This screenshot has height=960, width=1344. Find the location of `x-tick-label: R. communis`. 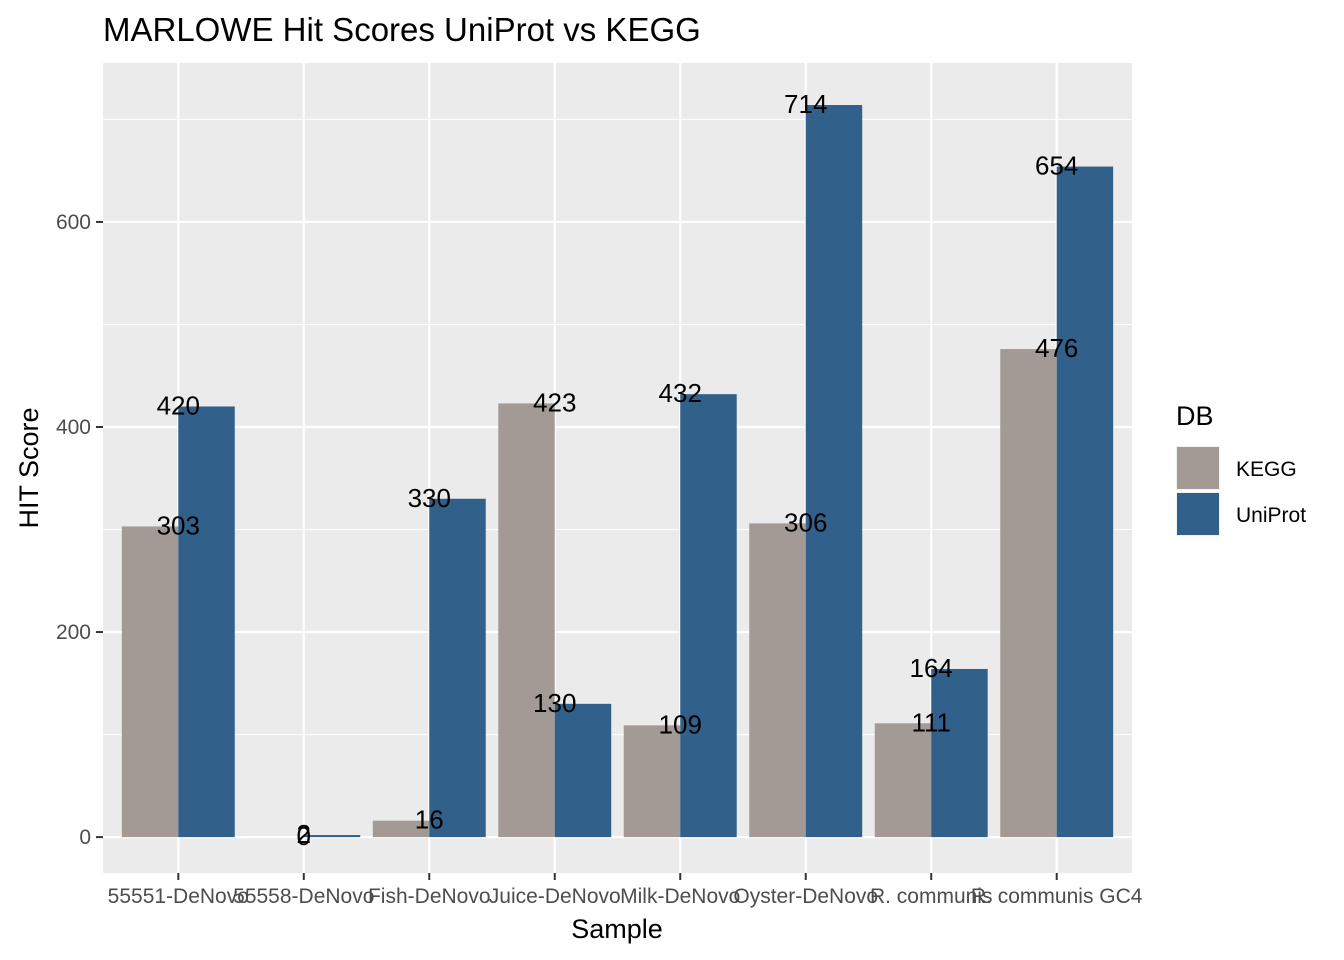

x-tick-label: R. communis is located at coordinates (931, 896).